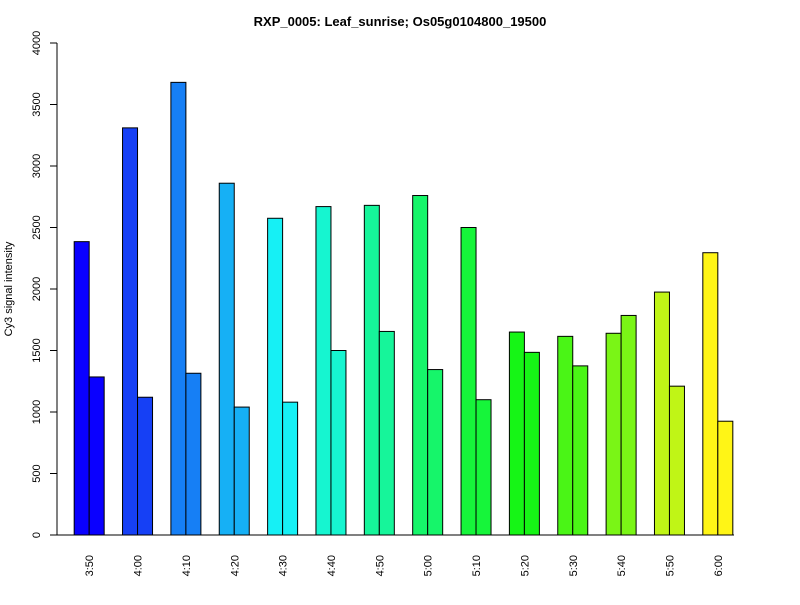 The height and width of the screenshot is (605, 800). I want to click on x-tick-label: 5:20, so click(525, 565).